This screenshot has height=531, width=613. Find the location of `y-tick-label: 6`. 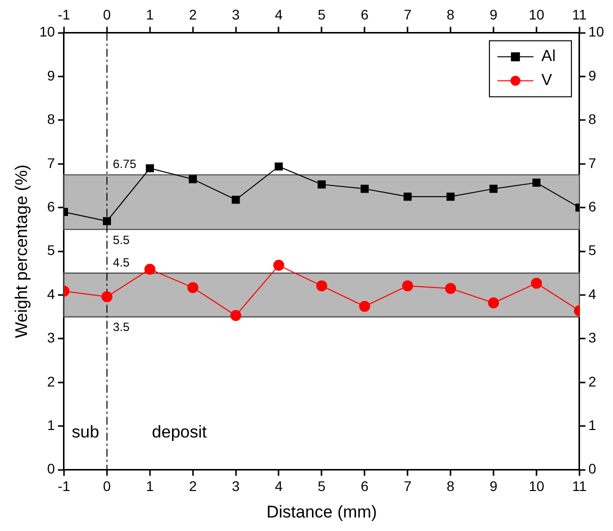

y-tick-label: 6 is located at coordinates (51, 206).